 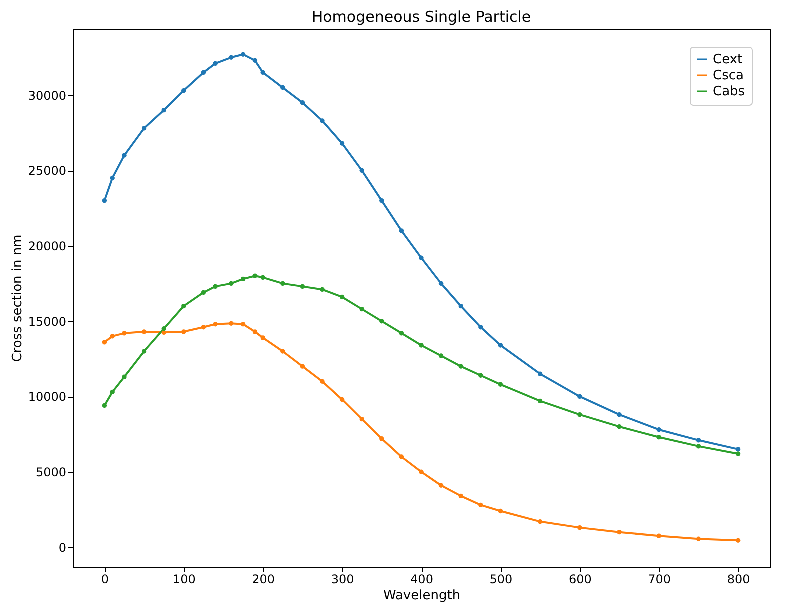 What do you see at coordinates (728, 60) in the screenshot?
I see `legend-label: Cext` at bounding box center [728, 60].